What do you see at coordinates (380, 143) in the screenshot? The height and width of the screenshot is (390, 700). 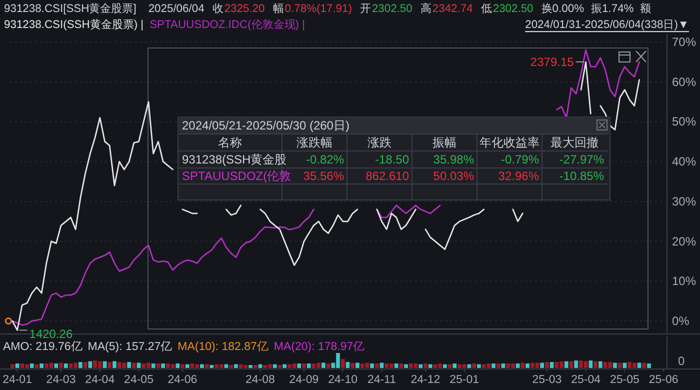 I see `annotation: 涨跌` at bounding box center [380, 143].